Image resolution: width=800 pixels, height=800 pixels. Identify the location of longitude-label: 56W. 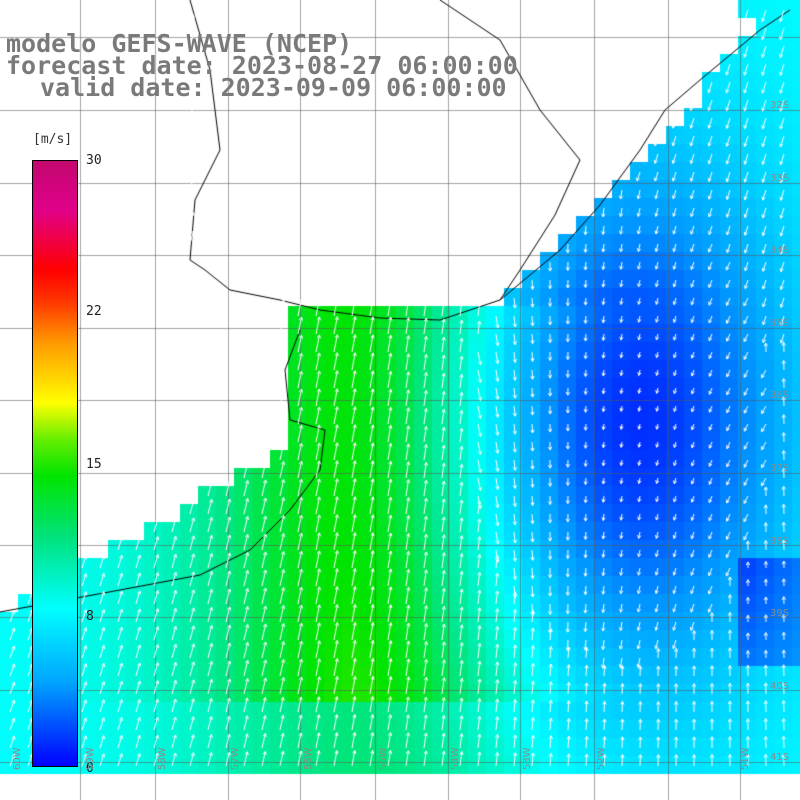
(308, 758).